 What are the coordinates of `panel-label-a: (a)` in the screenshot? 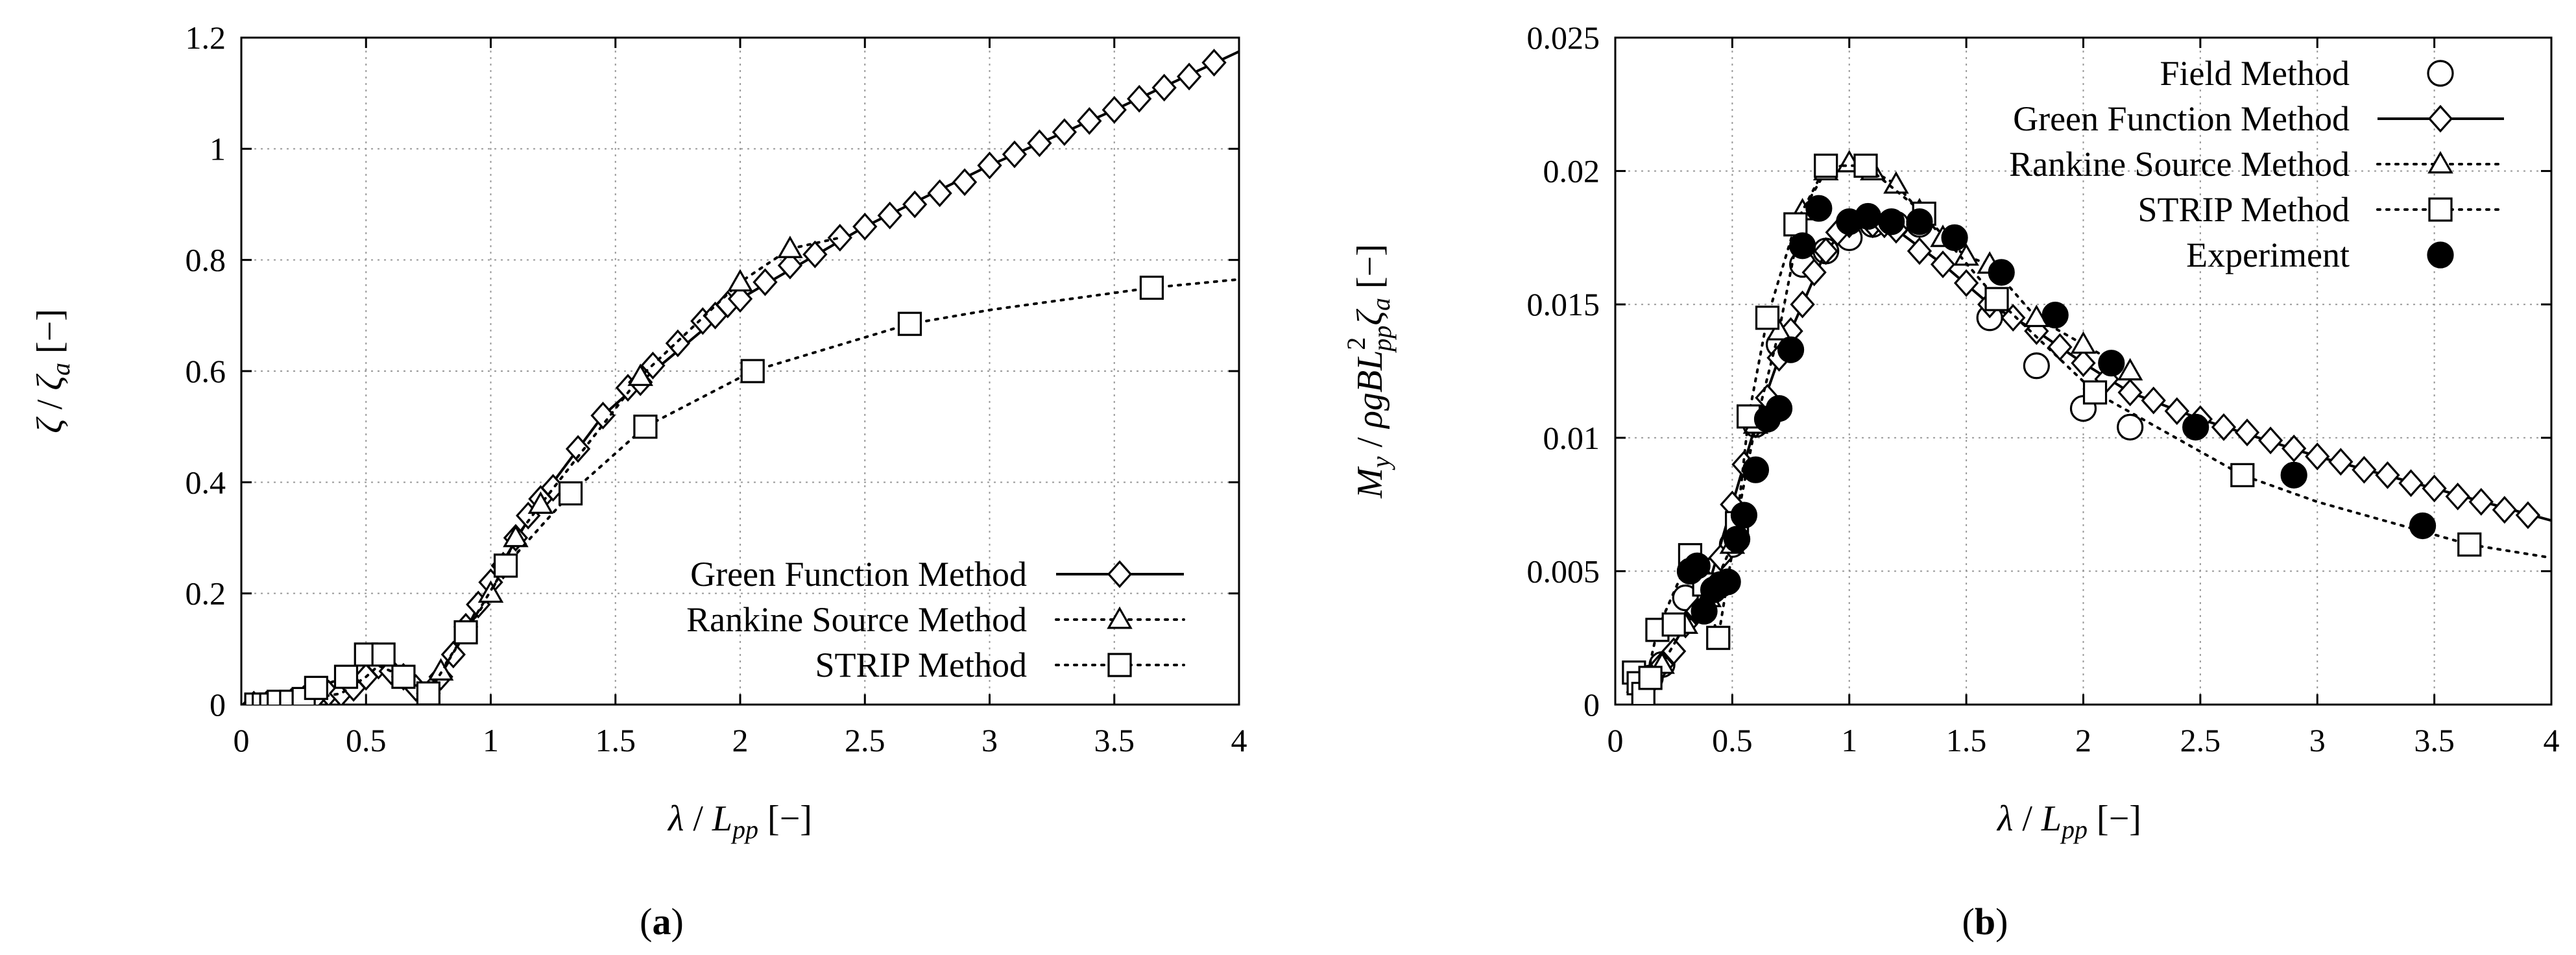 It's located at (662, 922).